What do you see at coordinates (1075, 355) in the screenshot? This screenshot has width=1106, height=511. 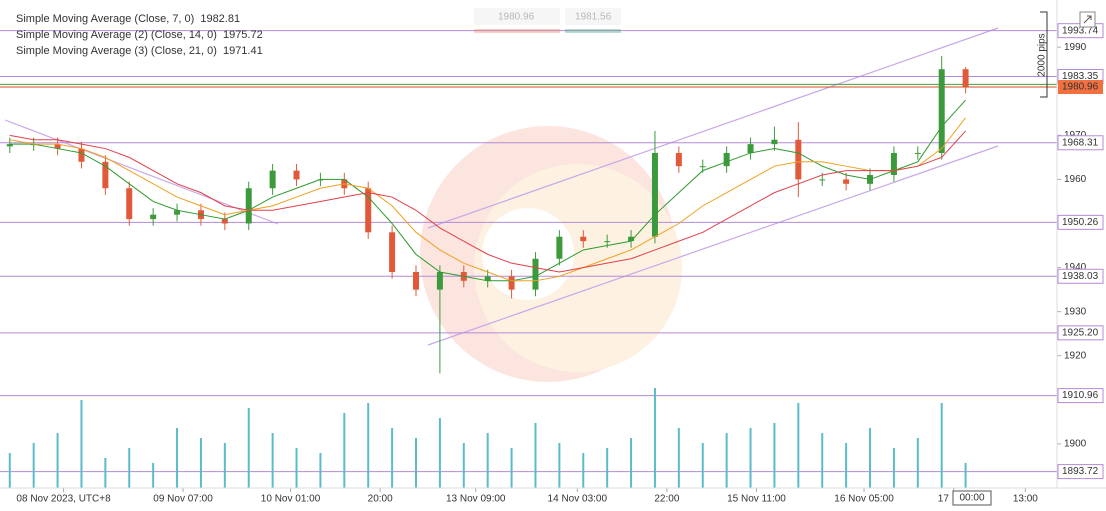 I see `y-tick-label: 1920` at bounding box center [1075, 355].